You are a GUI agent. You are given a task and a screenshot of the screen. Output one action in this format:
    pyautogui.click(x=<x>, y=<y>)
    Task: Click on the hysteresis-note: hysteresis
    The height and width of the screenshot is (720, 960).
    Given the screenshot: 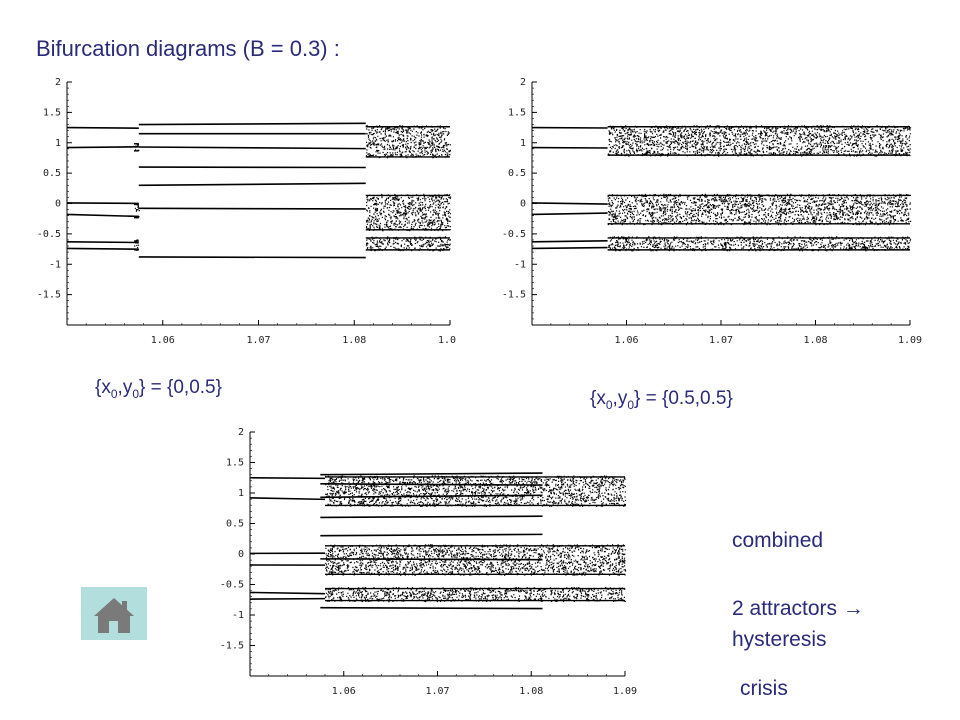 What is the action you would take?
    pyautogui.click(x=779, y=639)
    